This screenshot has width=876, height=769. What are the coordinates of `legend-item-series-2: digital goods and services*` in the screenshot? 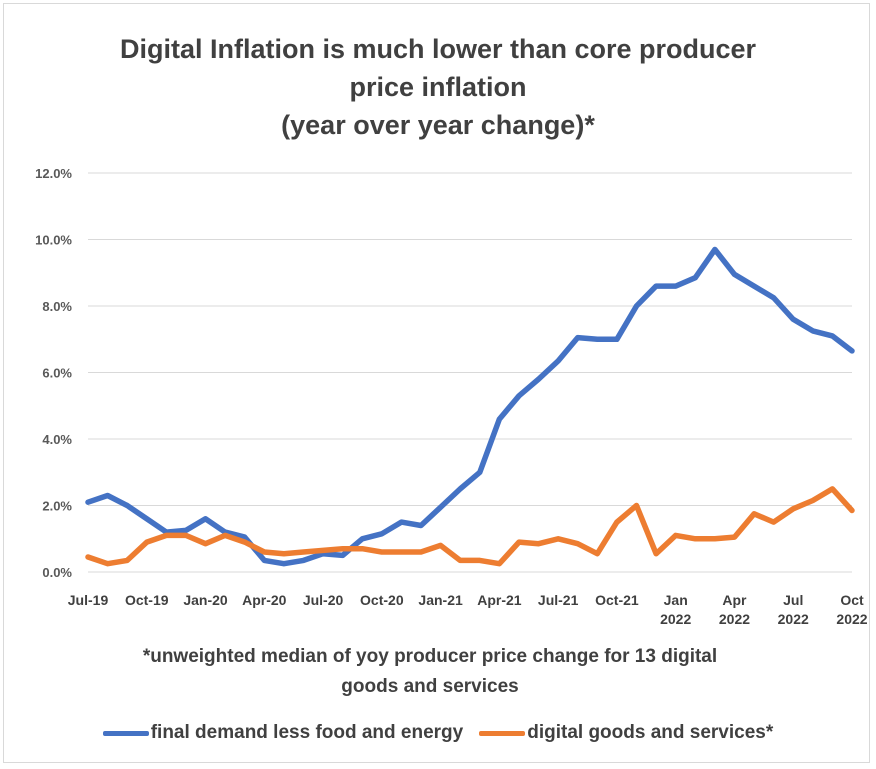 It's located at (626, 733).